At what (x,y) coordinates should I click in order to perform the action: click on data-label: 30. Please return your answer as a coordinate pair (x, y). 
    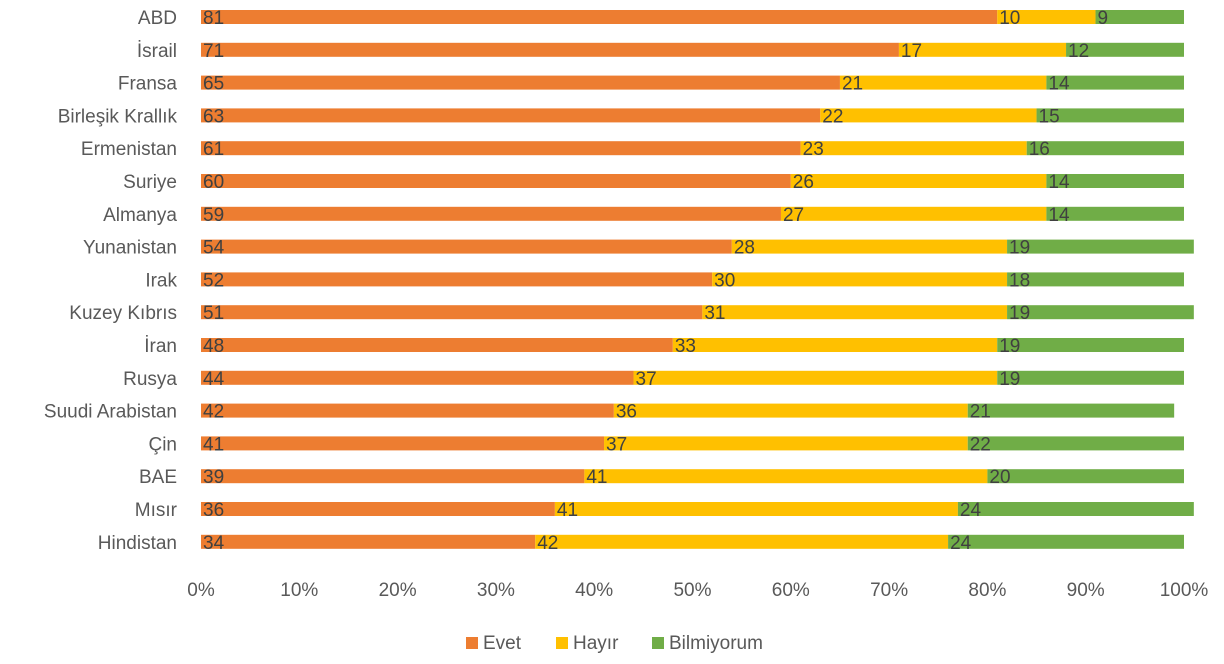
    Looking at the image, I should click on (724, 280).